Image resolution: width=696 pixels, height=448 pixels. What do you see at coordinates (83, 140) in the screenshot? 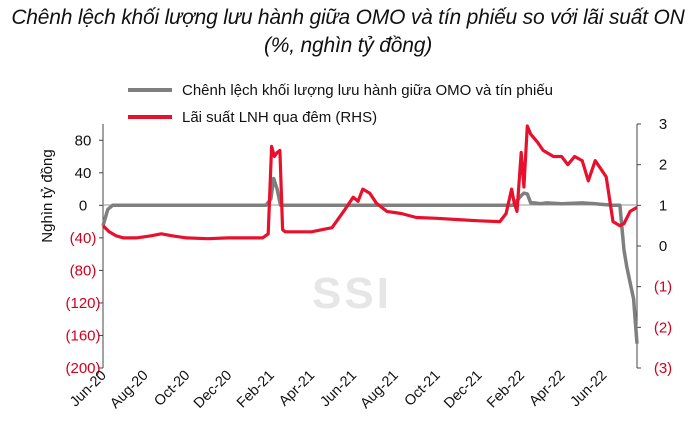
I see `y-left-tick-label: 80` at bounding box center [83, 140].